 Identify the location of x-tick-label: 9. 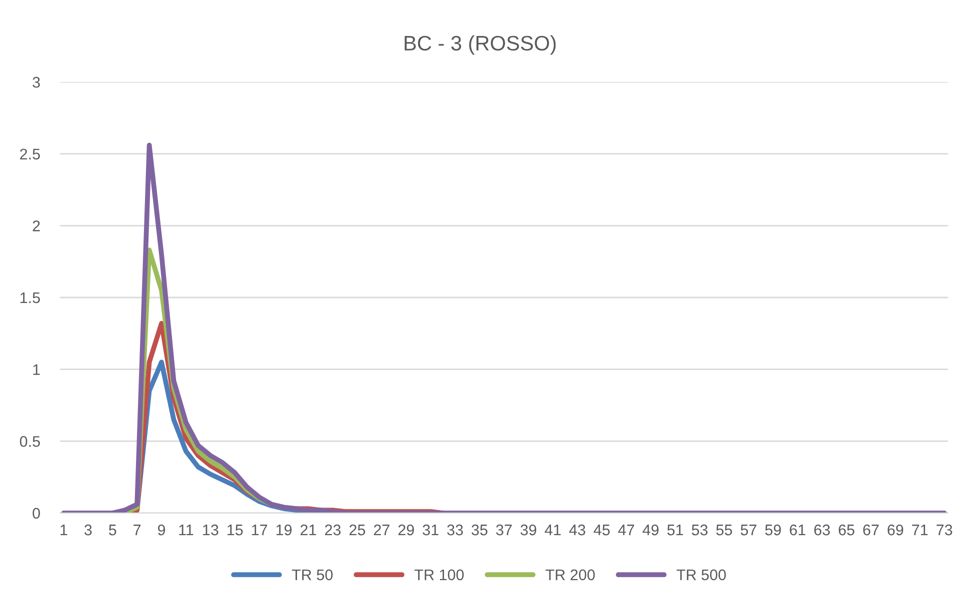
(162, 530).